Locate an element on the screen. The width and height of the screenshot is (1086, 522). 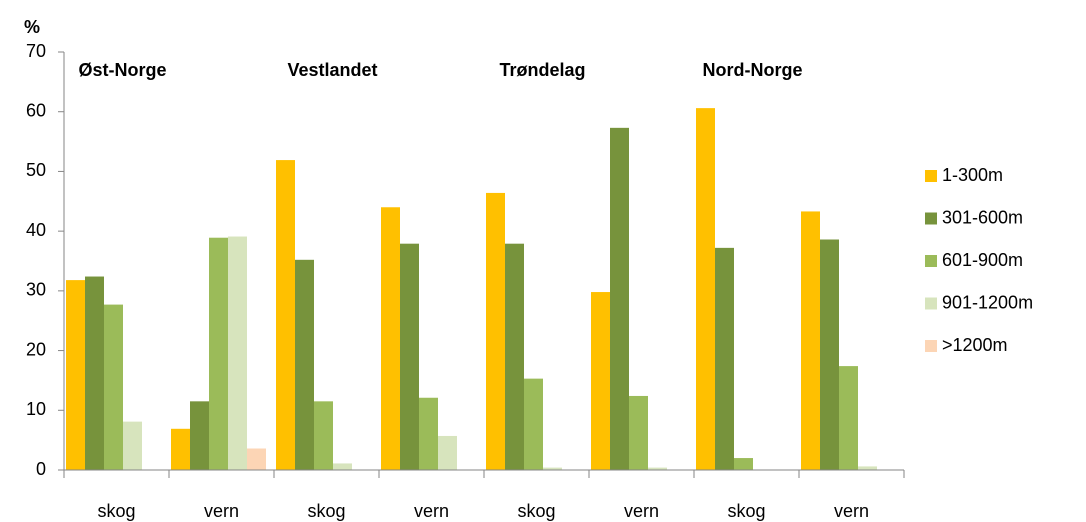
legend-label: 301-600m is located at coordinates (982, 217).